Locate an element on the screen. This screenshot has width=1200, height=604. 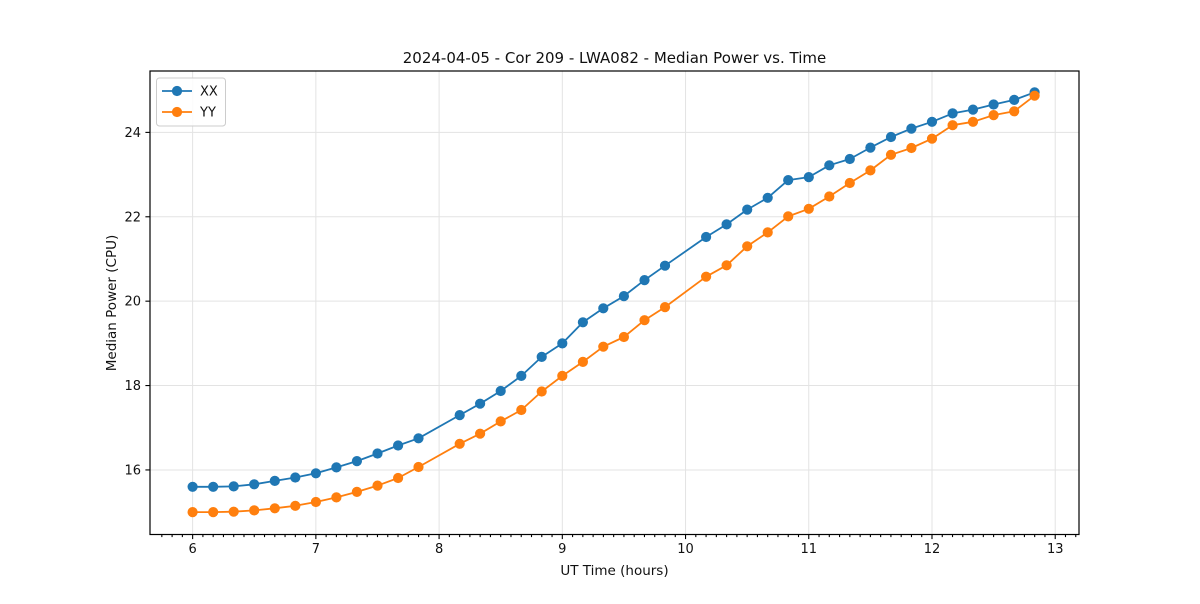
x-tick-label: 13 is located at coordinates (1055, 549).